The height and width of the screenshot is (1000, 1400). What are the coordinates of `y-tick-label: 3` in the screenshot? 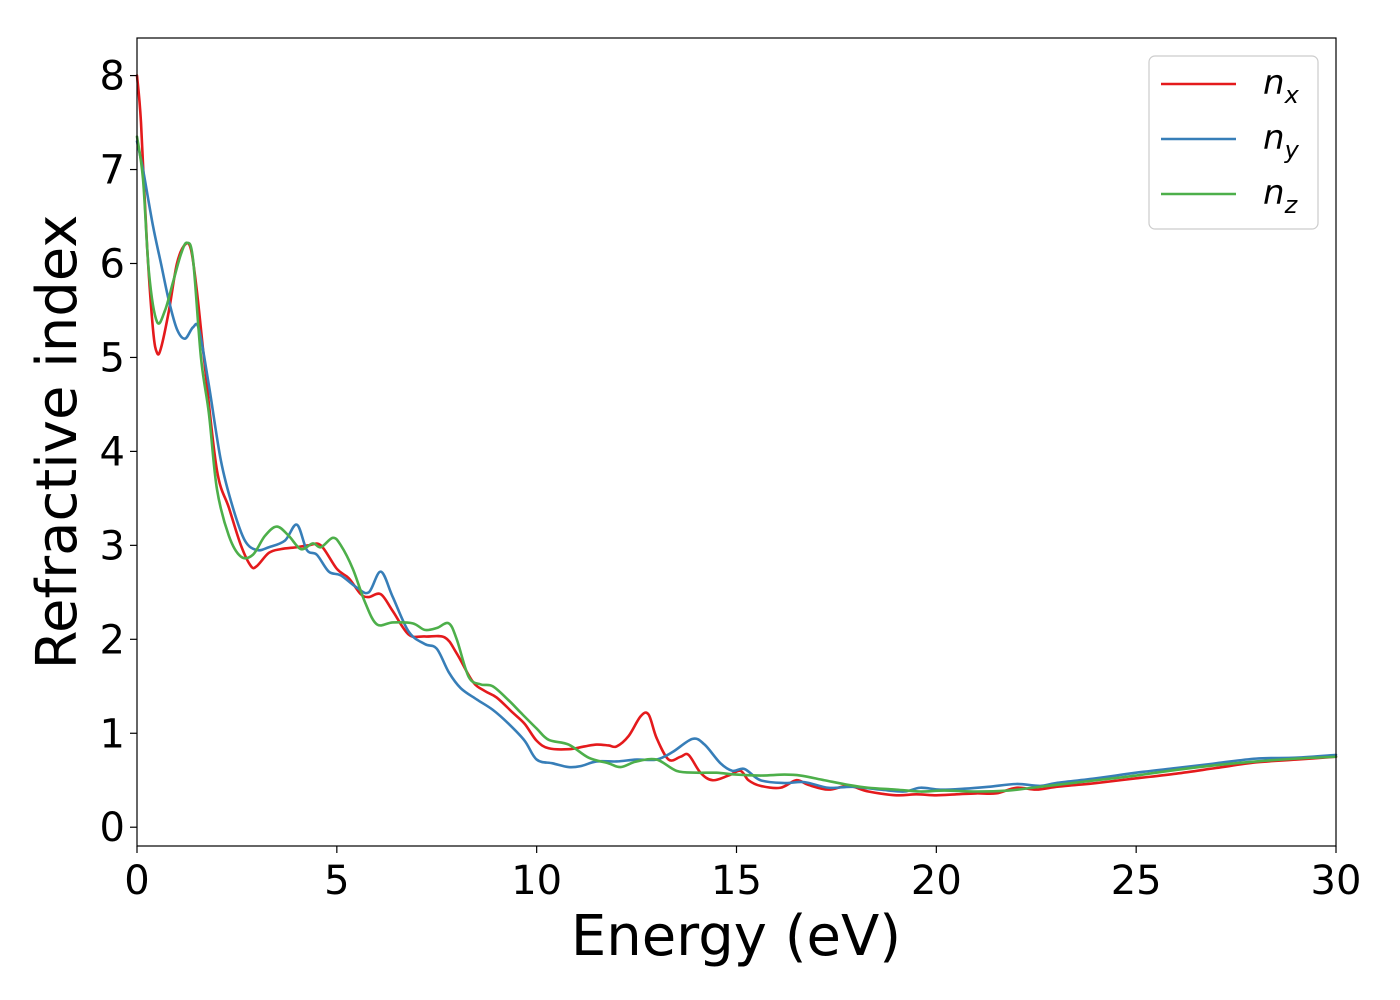 It's located at (112, 546).